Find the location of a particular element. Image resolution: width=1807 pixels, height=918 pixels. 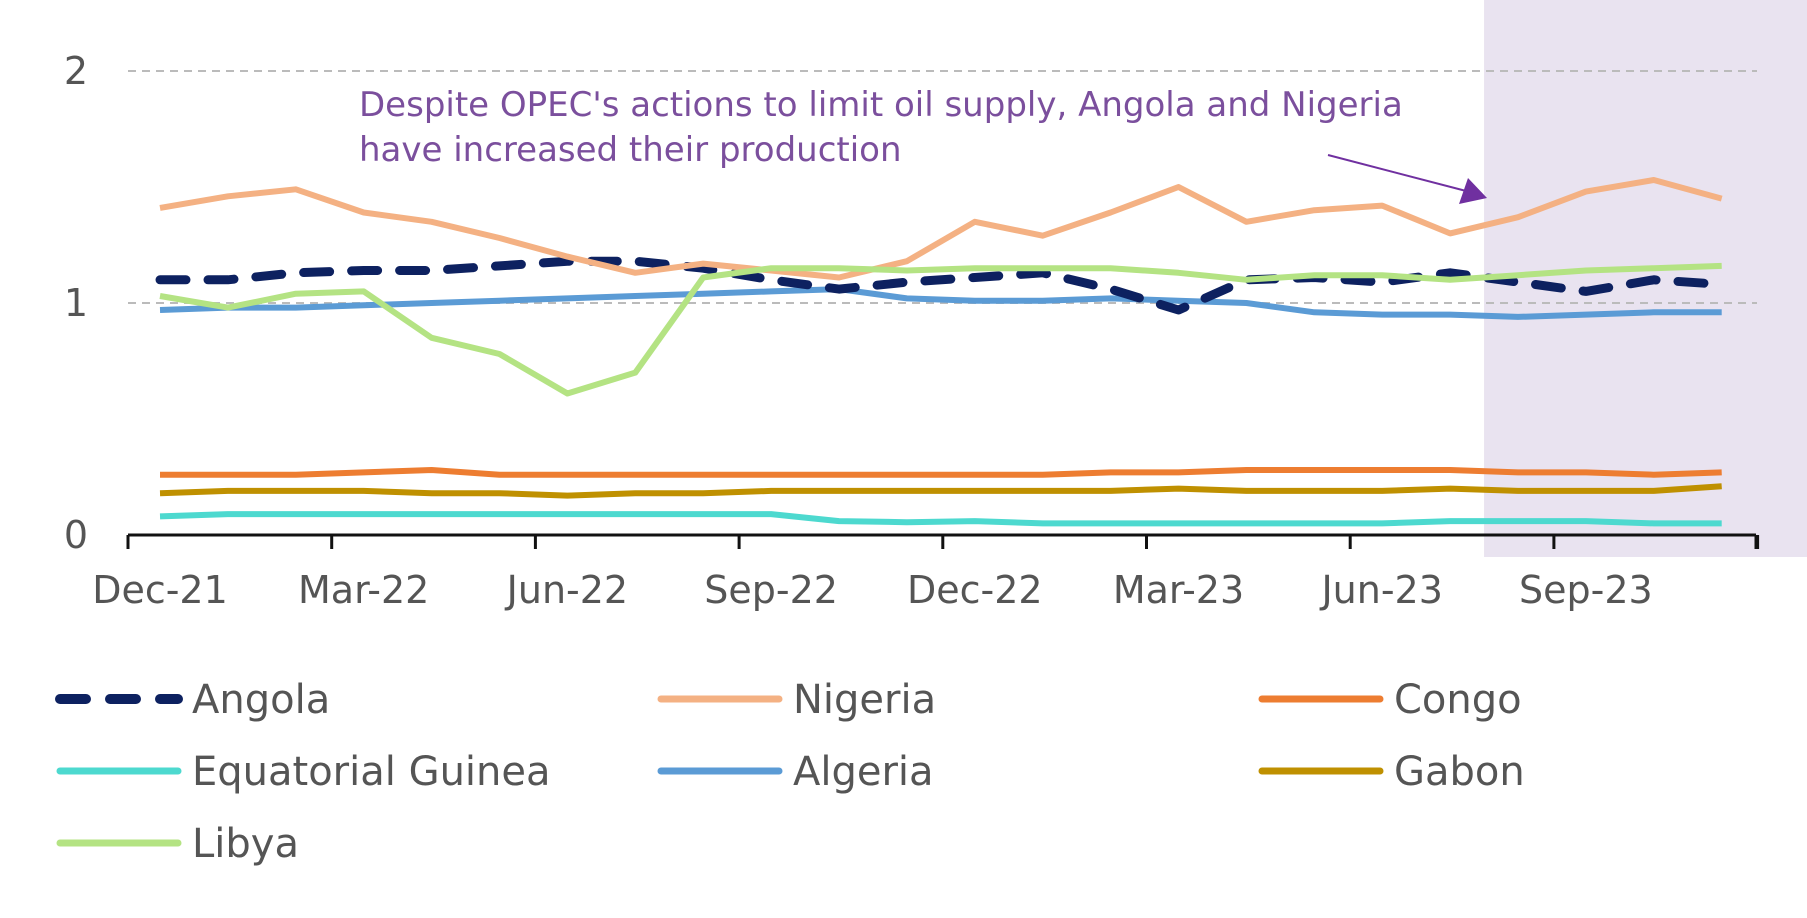

series-line-gabon is located at coordinates (940, 491).